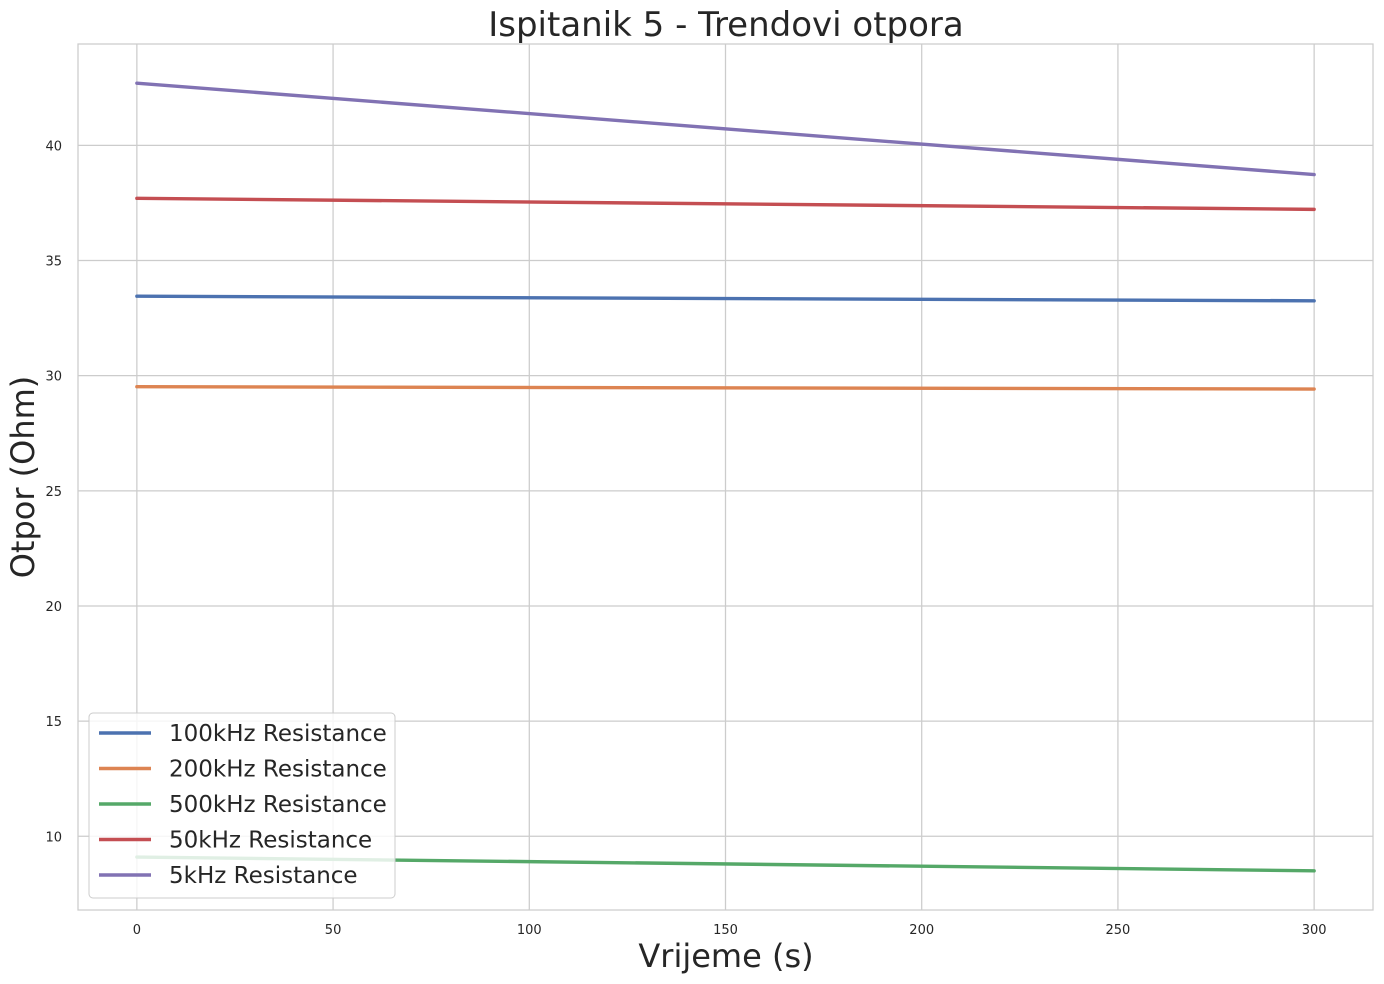  What do you see at coordinates (53, 837) in the screenshot?
I see `y-tick-label: 10` at bounding box center [53, 837].